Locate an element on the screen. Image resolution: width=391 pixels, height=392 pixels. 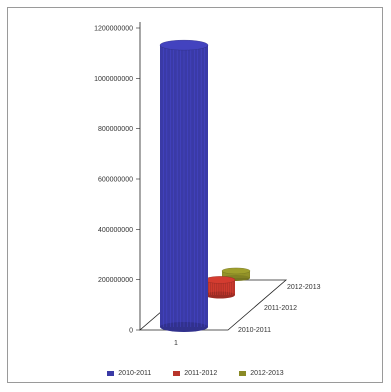
bar-2010-2011 is located at coordinates (184, 185).